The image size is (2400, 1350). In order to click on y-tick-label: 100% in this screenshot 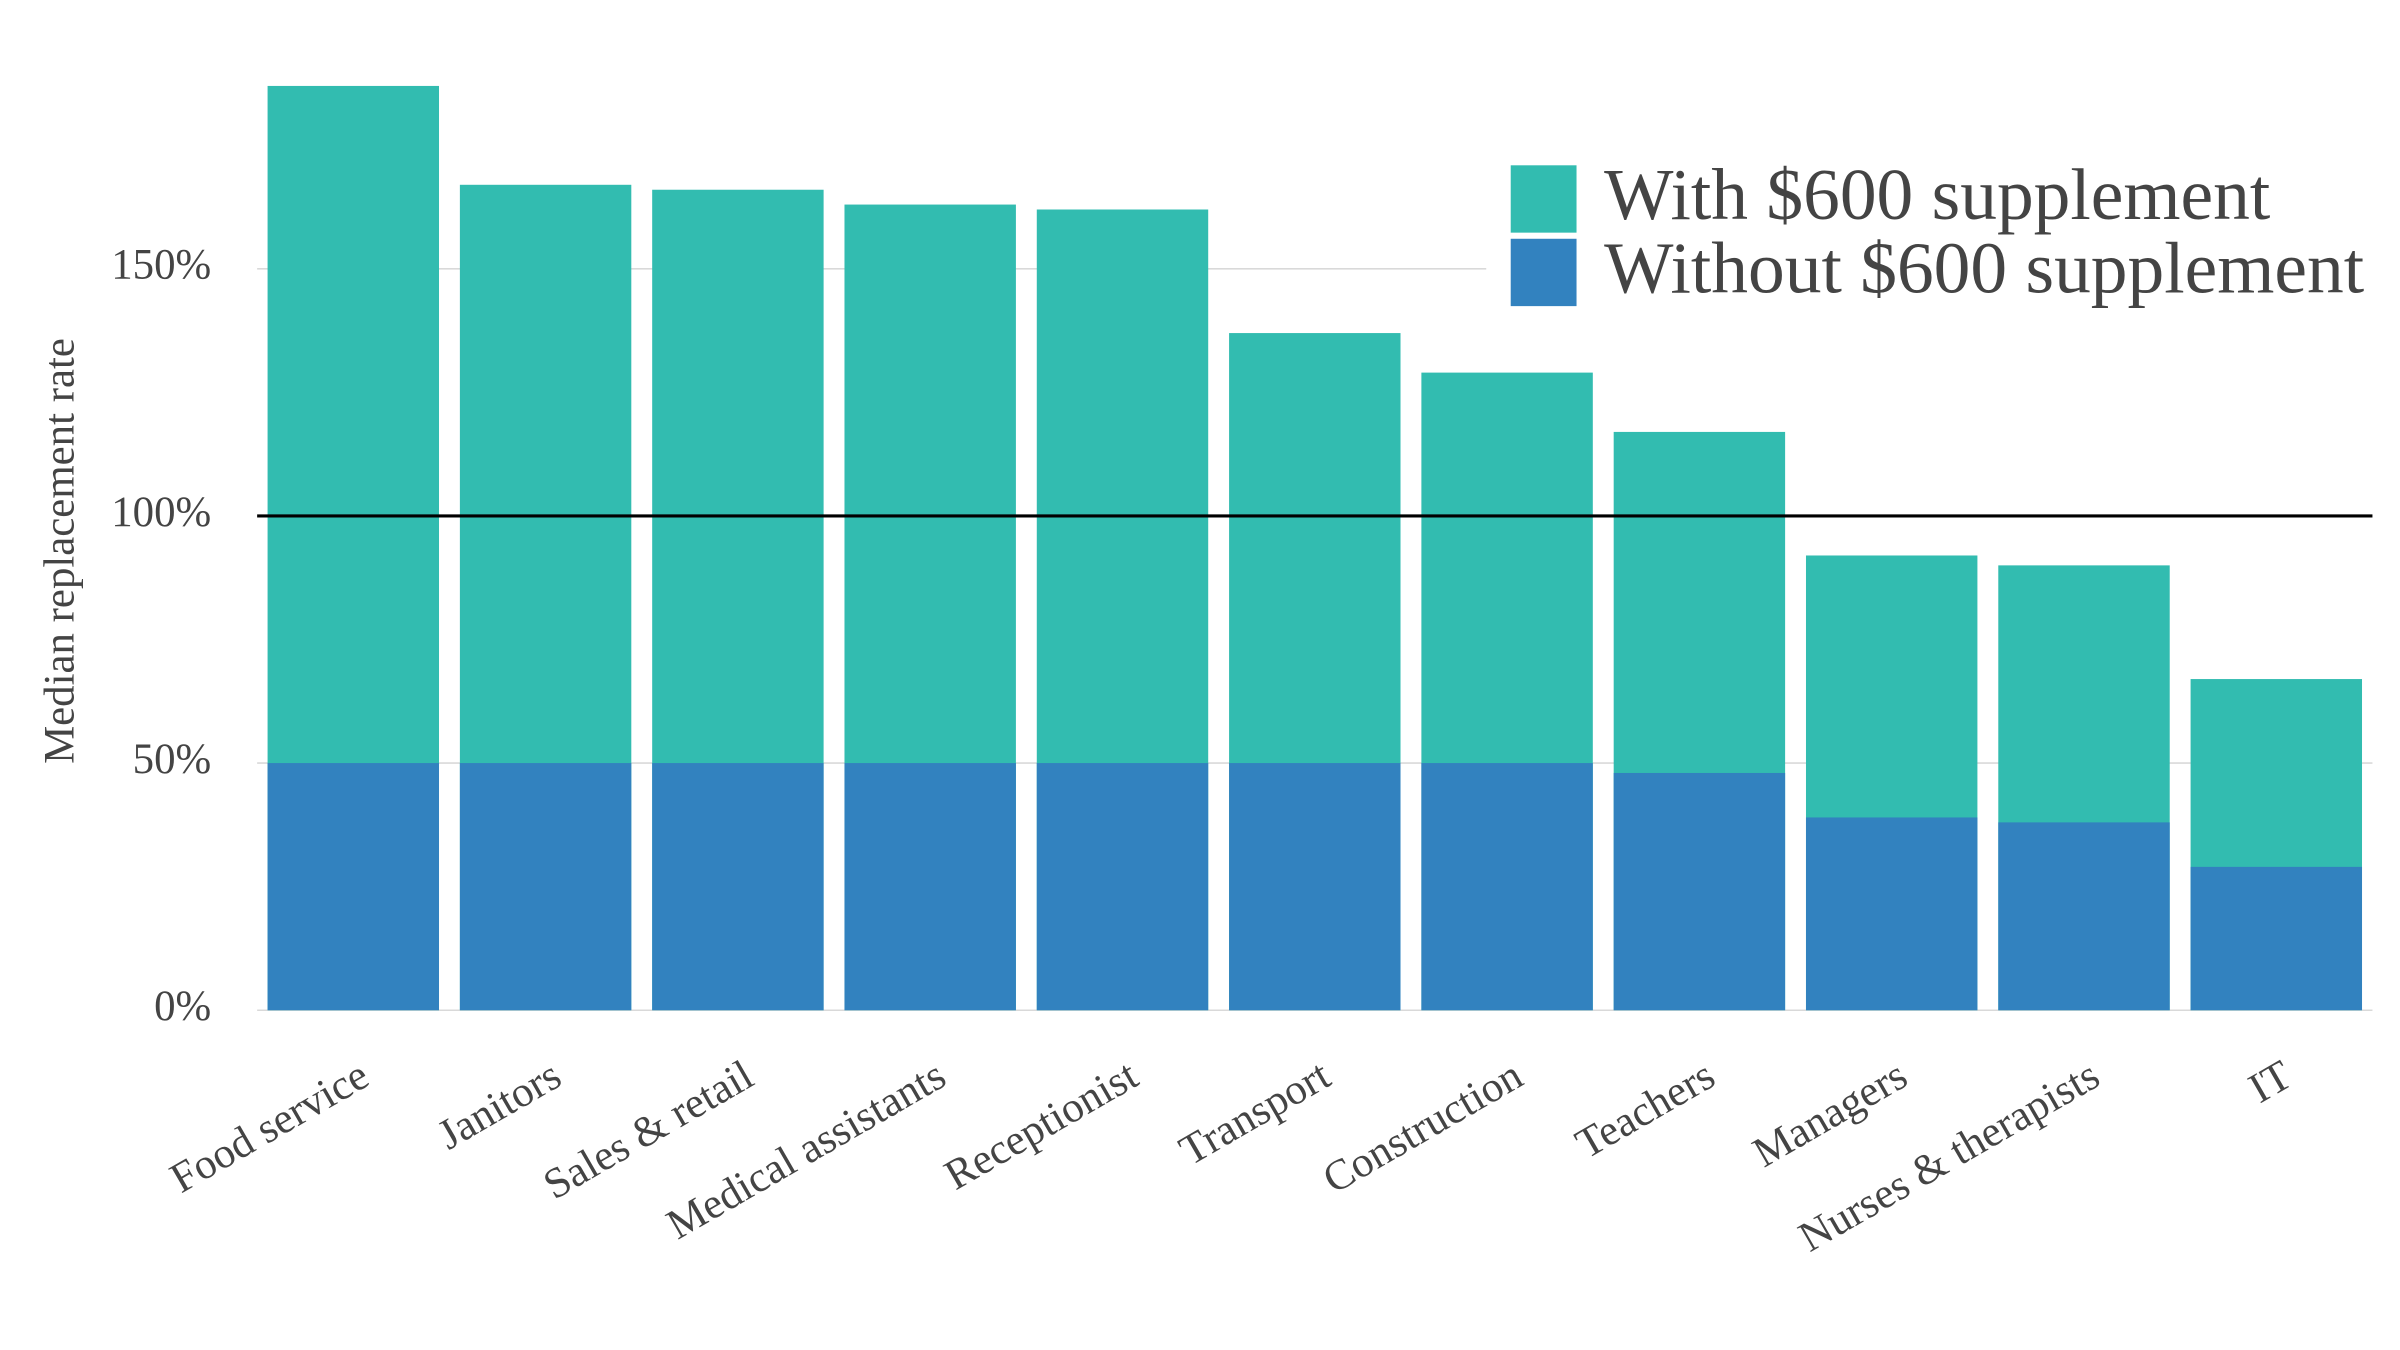, I will do `click(161, 512)`.